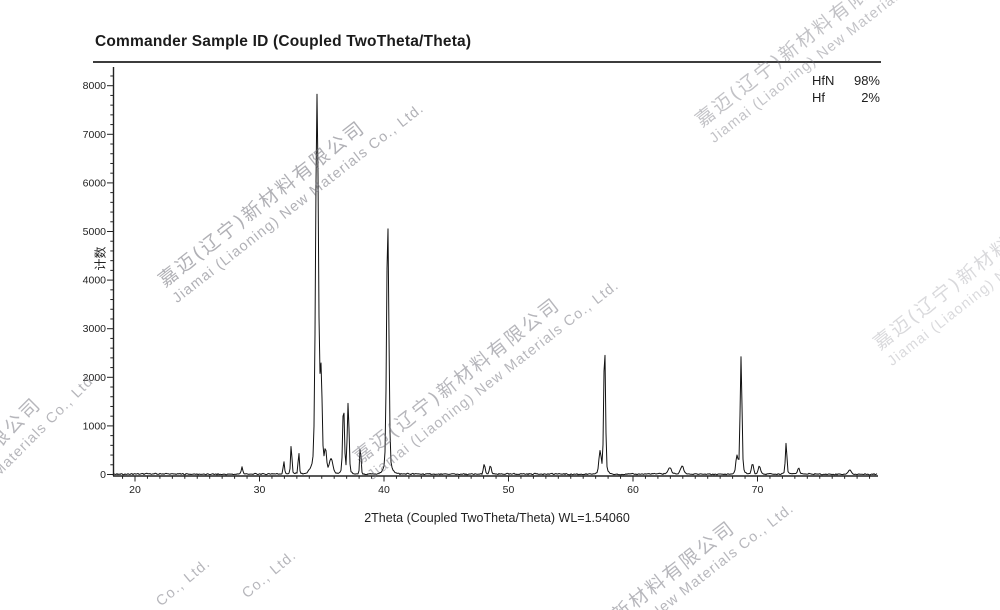 The height and width of the screenshot is (610, 1000). Describe the element at coordinates (384, 490) in the screenshot. I see `x-tick-label: 40` at that location.